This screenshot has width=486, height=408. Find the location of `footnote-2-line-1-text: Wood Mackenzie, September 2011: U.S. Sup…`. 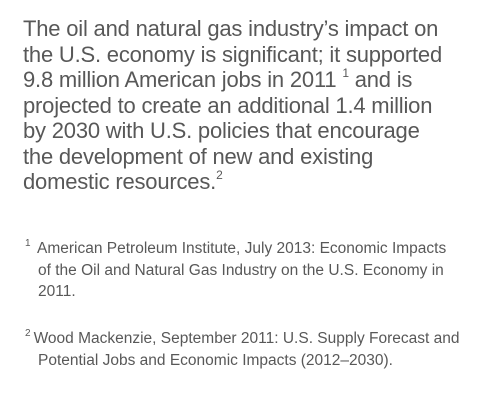

footnote-2-line-1-text: Wood Mackenzie, September 2011: U.S. Sup… is located at coordinates (246, 338).